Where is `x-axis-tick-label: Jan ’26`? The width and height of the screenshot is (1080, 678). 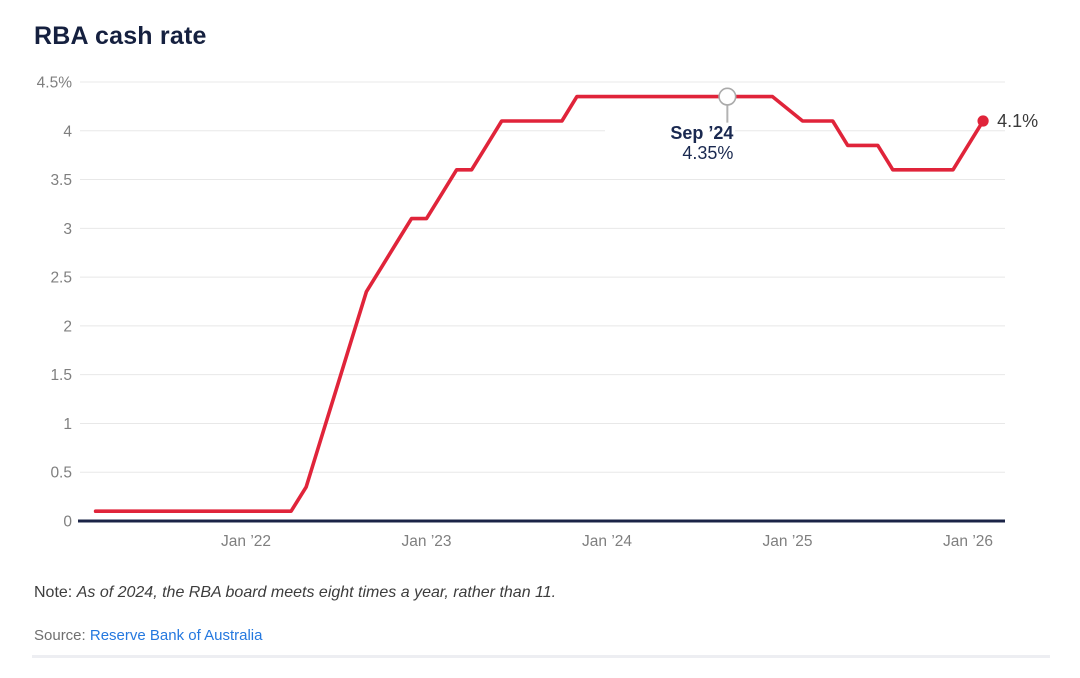
x-axis-tick-label: Jan ’26 is located at coordinates (968, 541).